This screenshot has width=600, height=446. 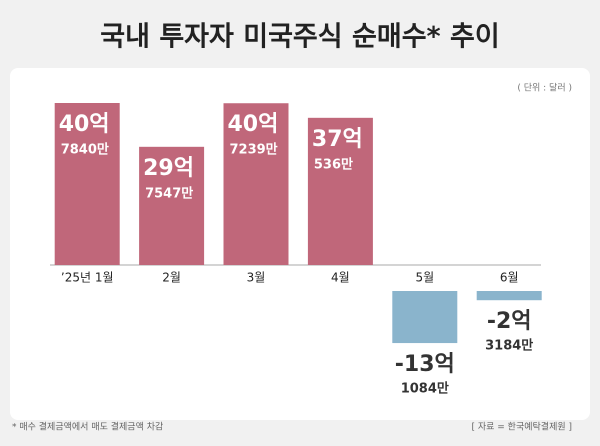 What do you see at coordinates (87, 278) in the screenshot?
I see `x-tick-label: ’25년 1월` at bounding box center [87, 278].